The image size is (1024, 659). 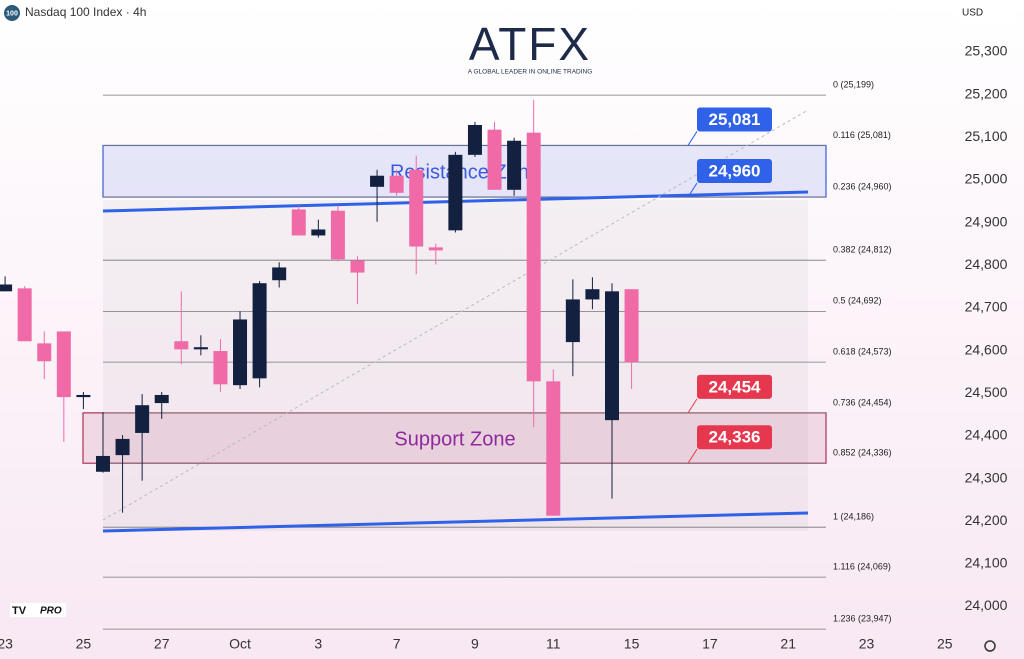 What do you see at coordinates (986, 392) in the screenshot?
I see `y-tick-label: 24,500` at bounding box center [986, 392].